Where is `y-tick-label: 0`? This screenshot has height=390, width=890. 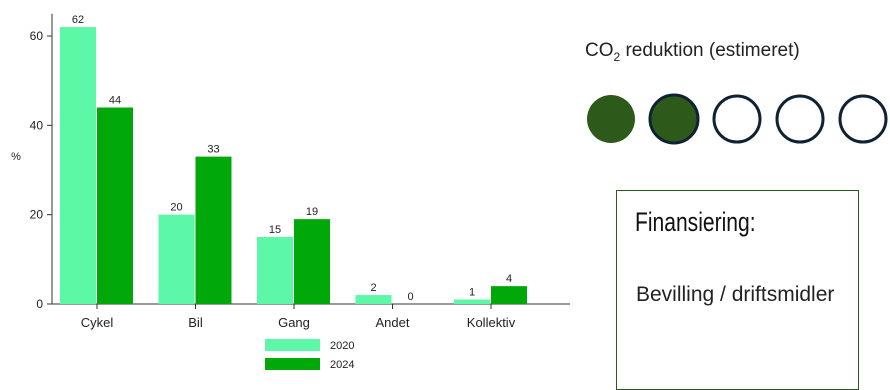
y-tick-label: 0 is located at coordinates (39, 304).